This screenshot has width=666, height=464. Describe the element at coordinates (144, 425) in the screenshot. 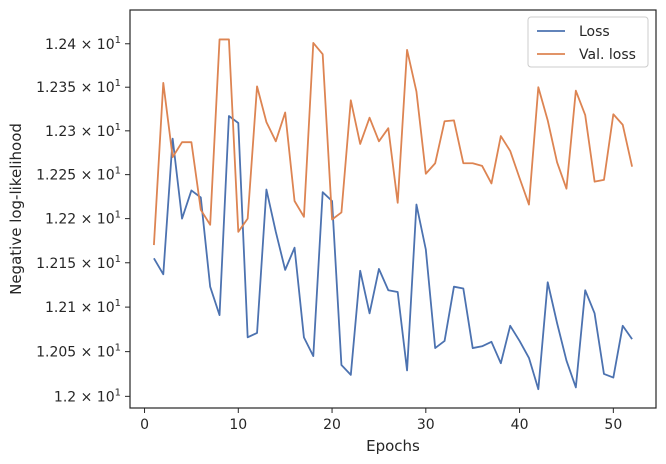

I see `x-tick-label: 0` at that location.